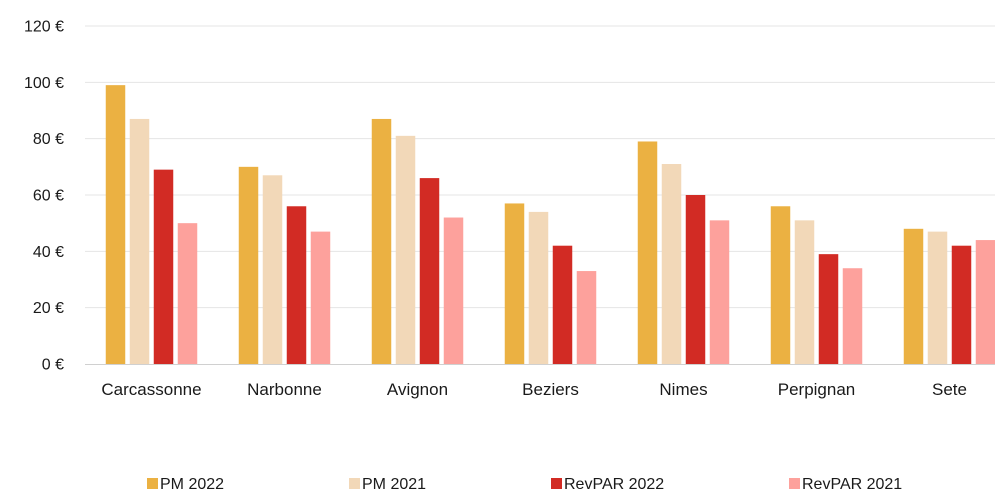  I want to click on x-category-label: Narbonne, so click(284, 389).